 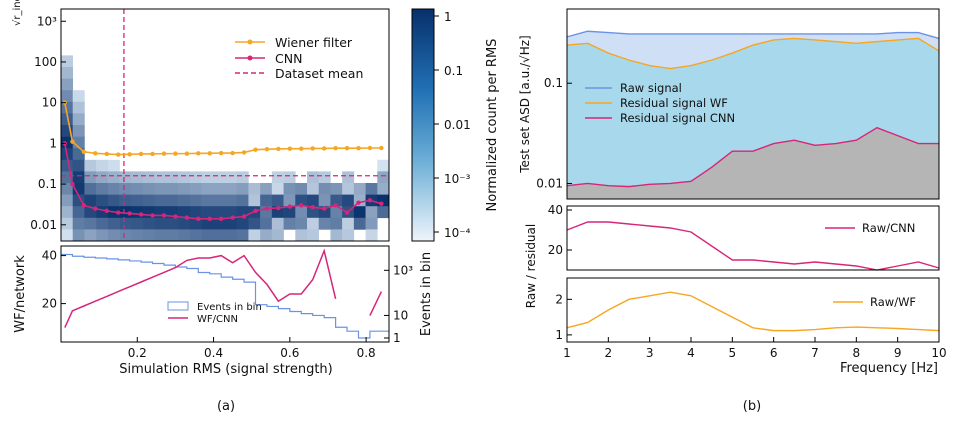 I want to click on a-bottom-ylabel-right: Events in bin, so click(x=426, y=294).